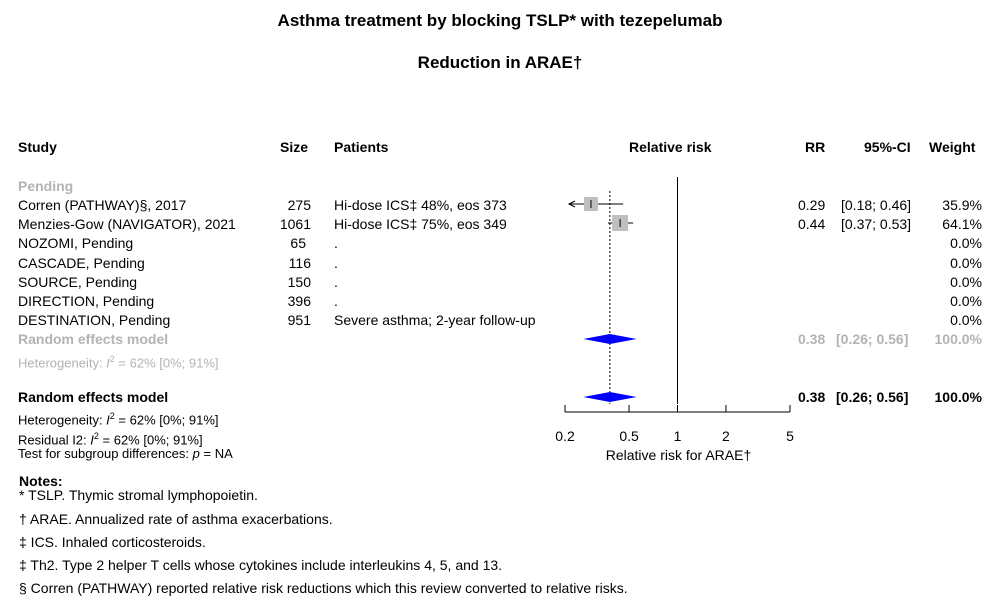 This screenshot has height=600, width=1000. Describe the element at coordinates (420, 224) in the screenshot. I see `study-patients: Hi-dose ICS‡ 75%, eos 349` at that location.